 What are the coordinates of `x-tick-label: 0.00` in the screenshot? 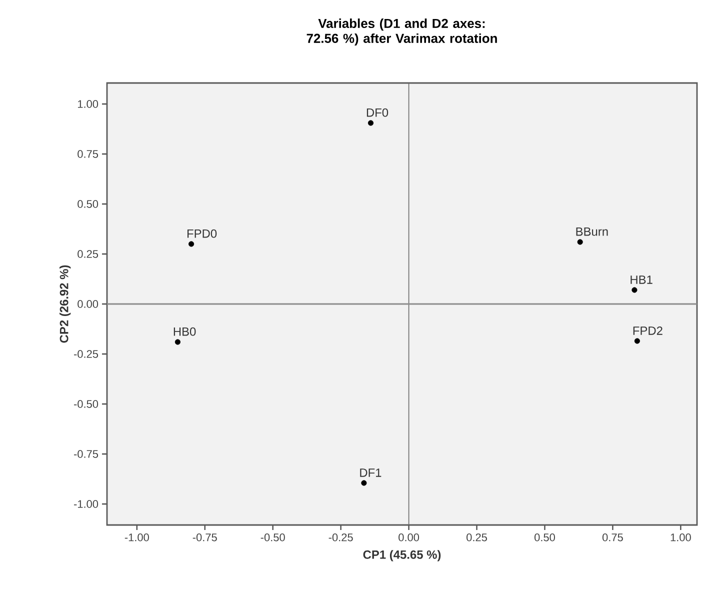 It's located at (409, 538).